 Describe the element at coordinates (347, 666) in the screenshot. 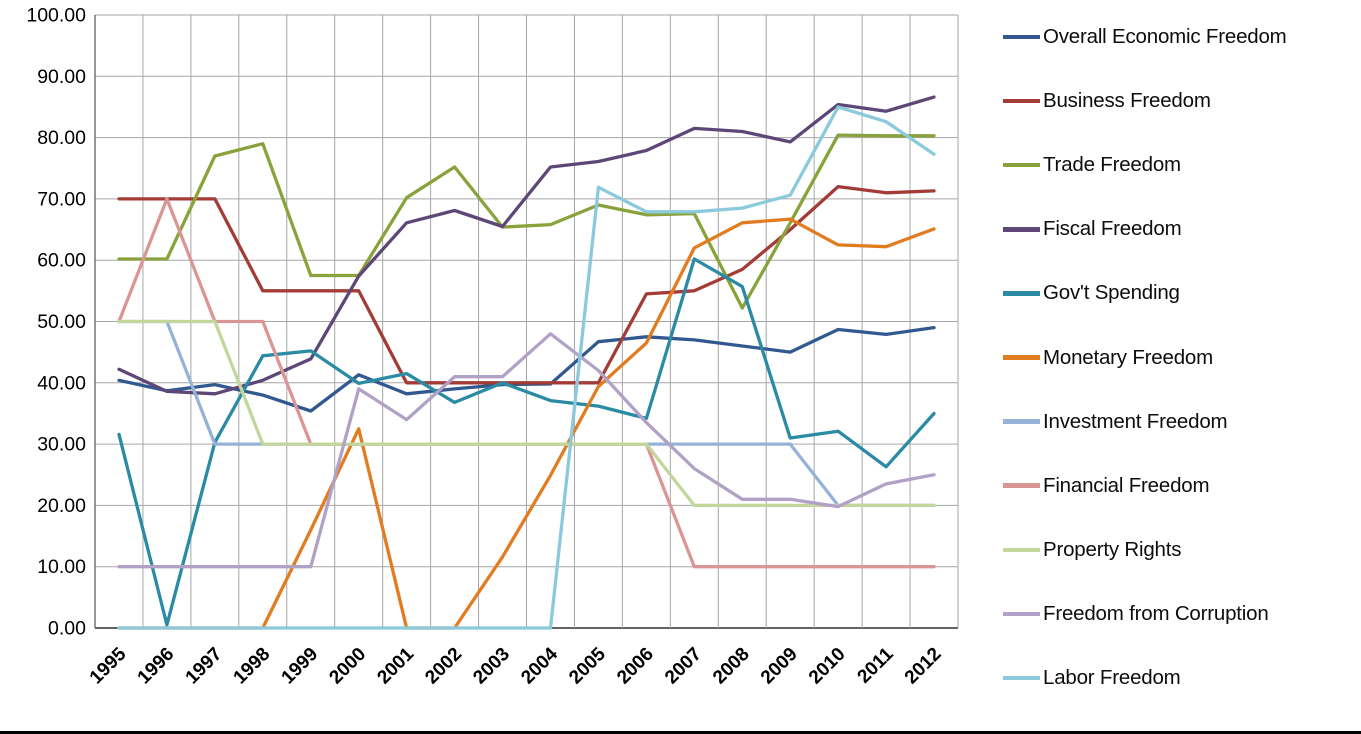

I see `x-axis-tick-label: 2000` at that location.